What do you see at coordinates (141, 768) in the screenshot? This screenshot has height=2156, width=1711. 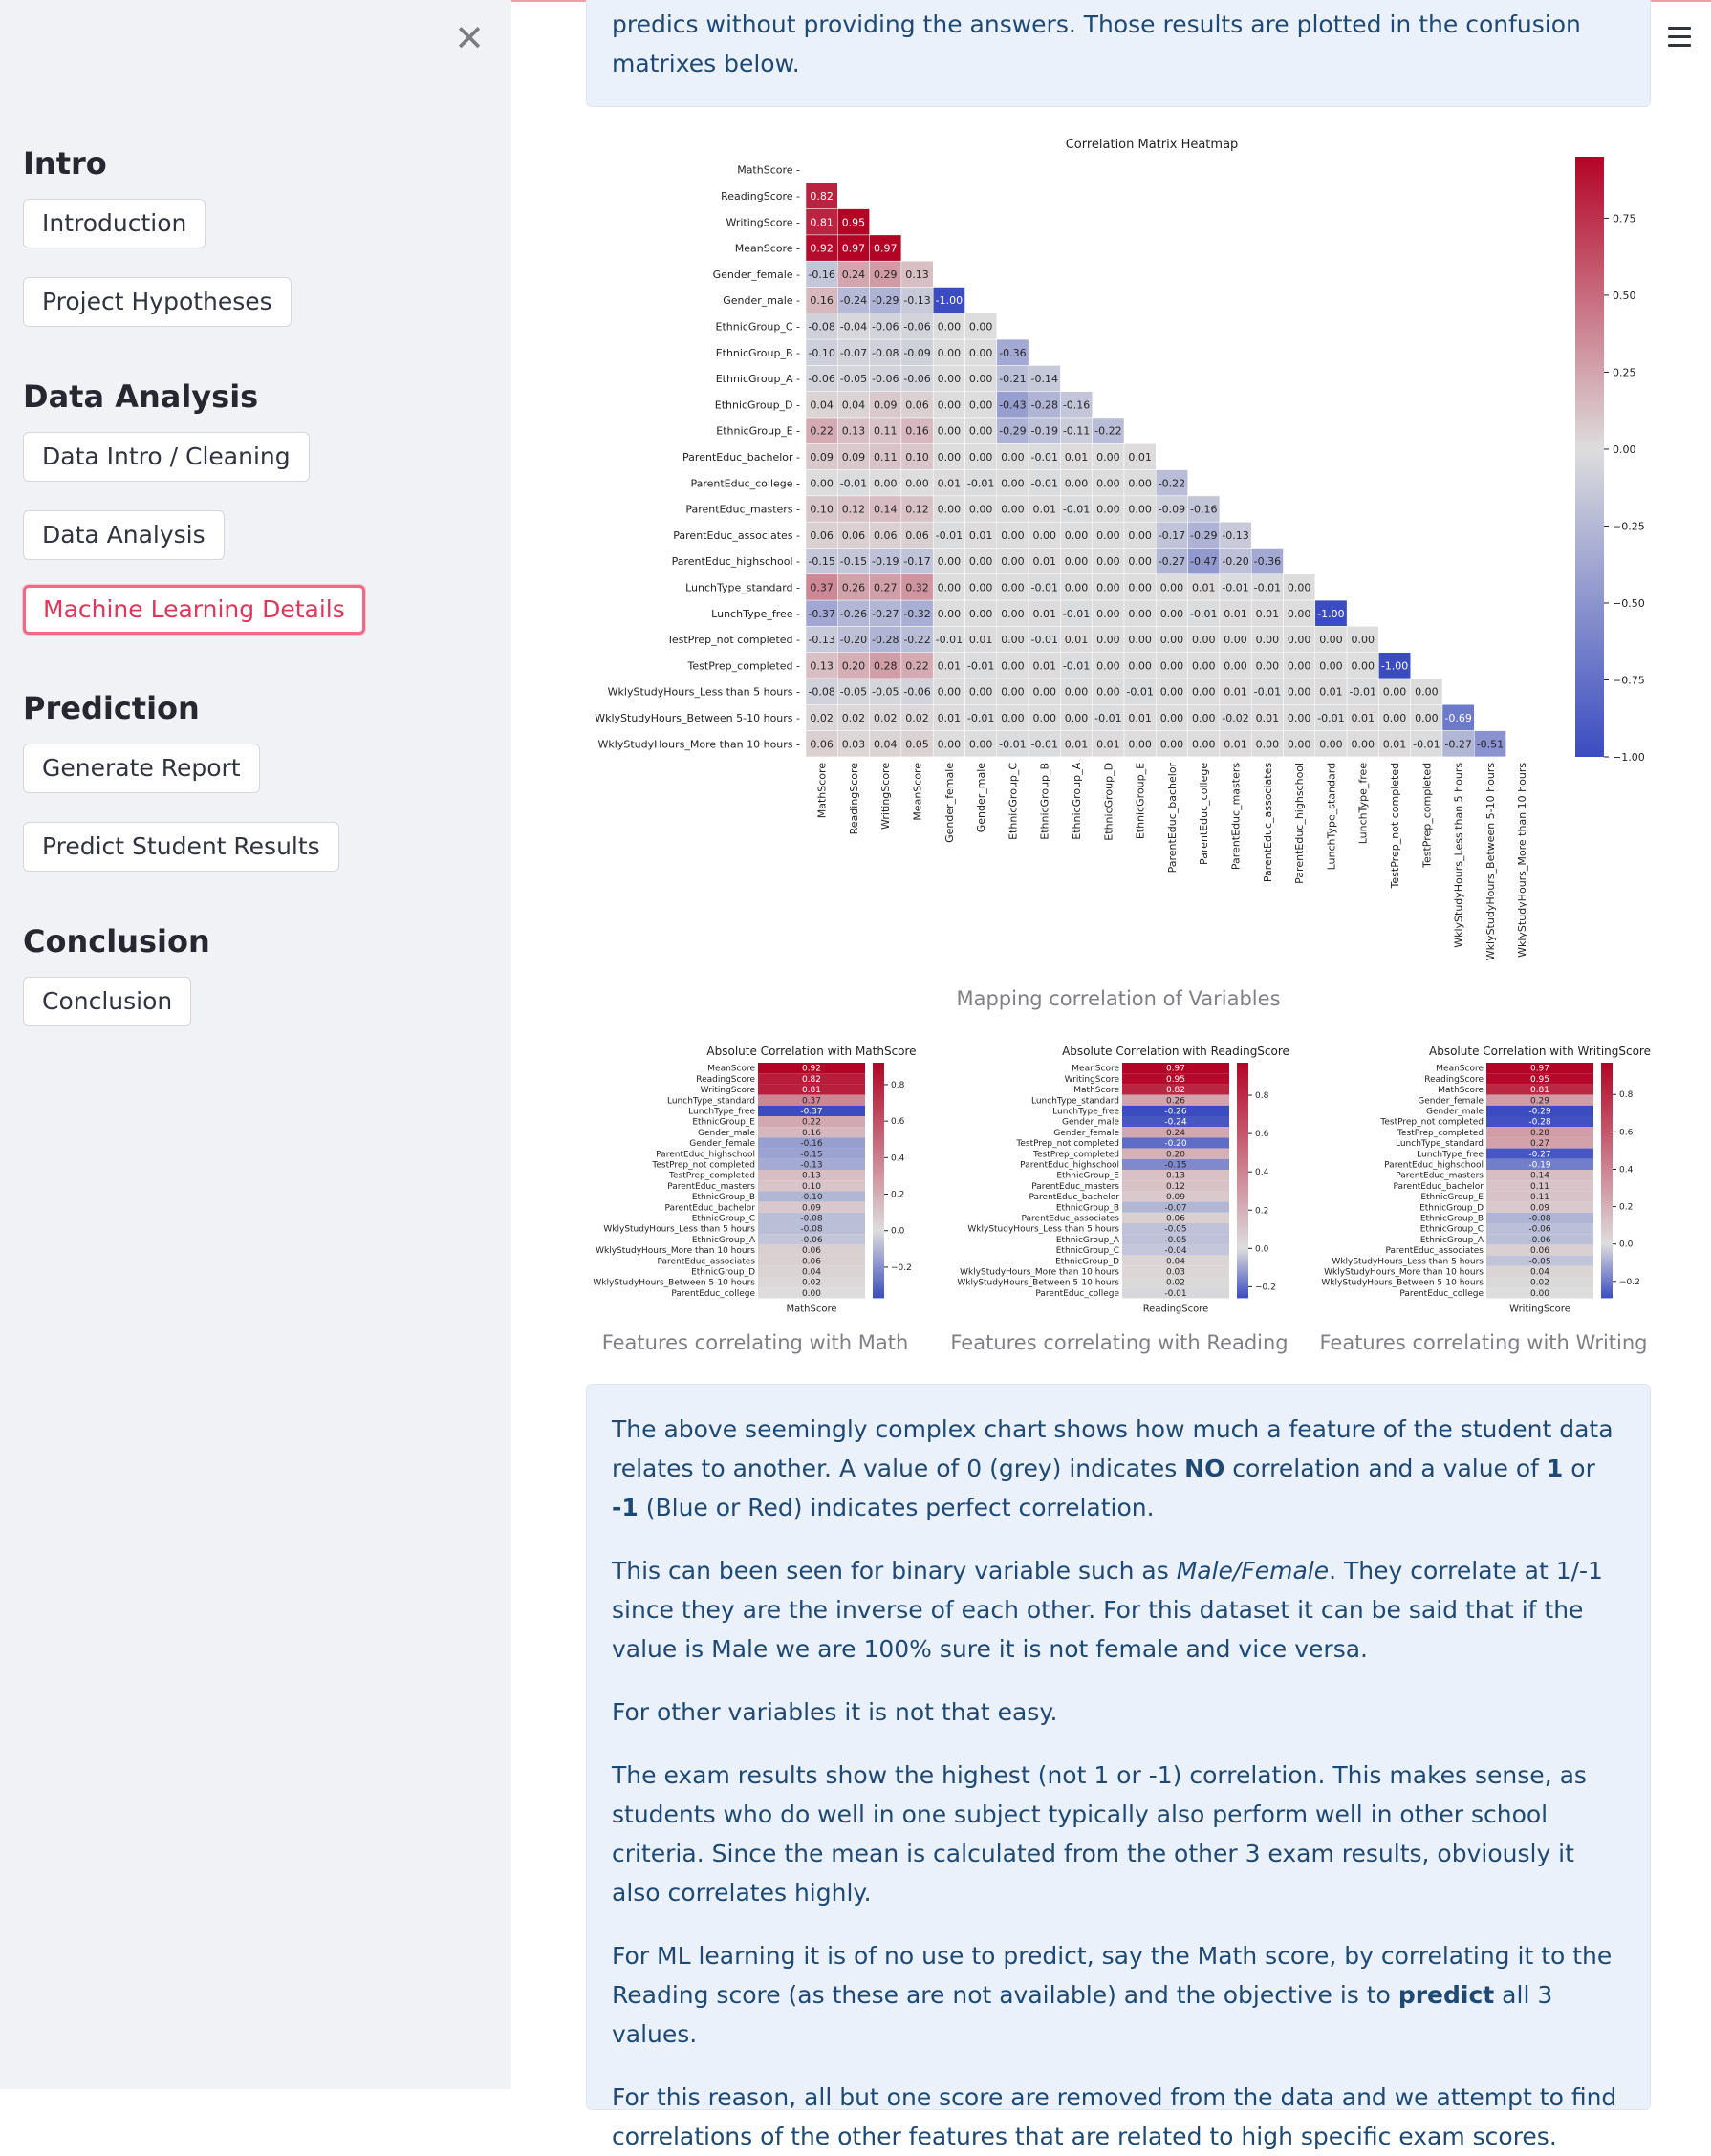 I see `generate-report-button: Generate Report` at bounding box center [141, 768].